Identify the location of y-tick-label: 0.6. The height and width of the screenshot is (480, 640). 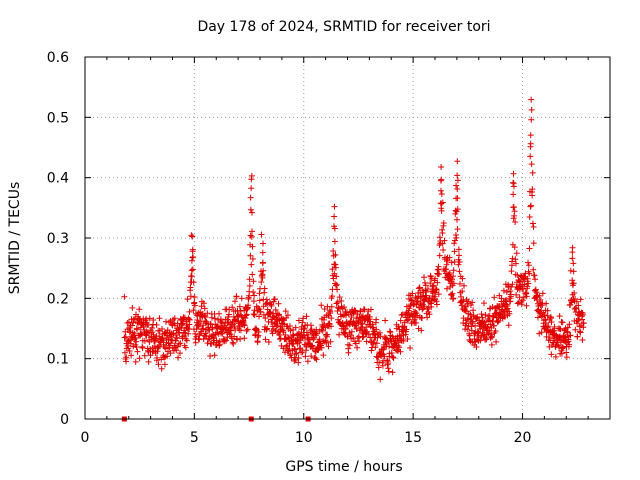
(58, 58).